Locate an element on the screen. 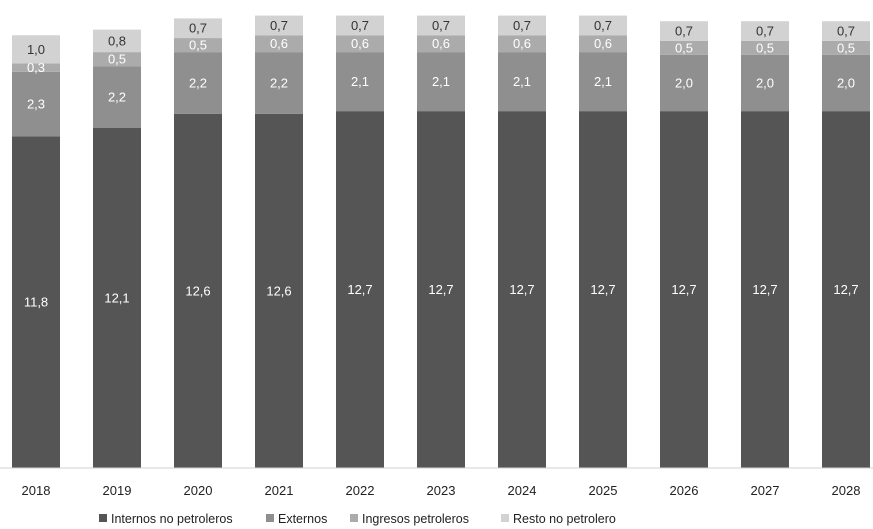  x-tick-label: 2028 is located at coordinates (846, 490).